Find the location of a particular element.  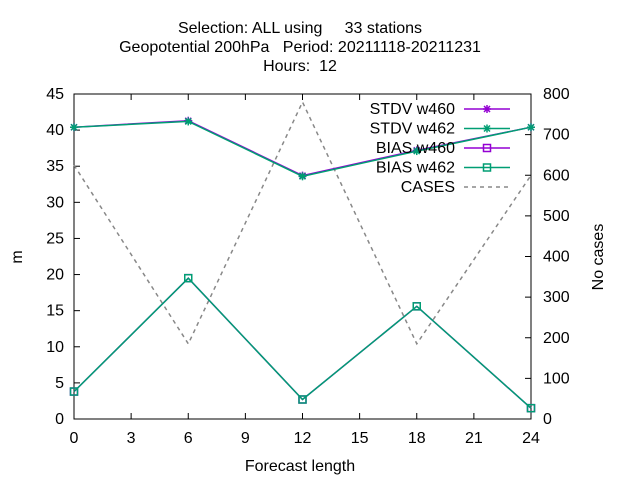

y-tick-label: 20 is located at coordinates (55, 275).